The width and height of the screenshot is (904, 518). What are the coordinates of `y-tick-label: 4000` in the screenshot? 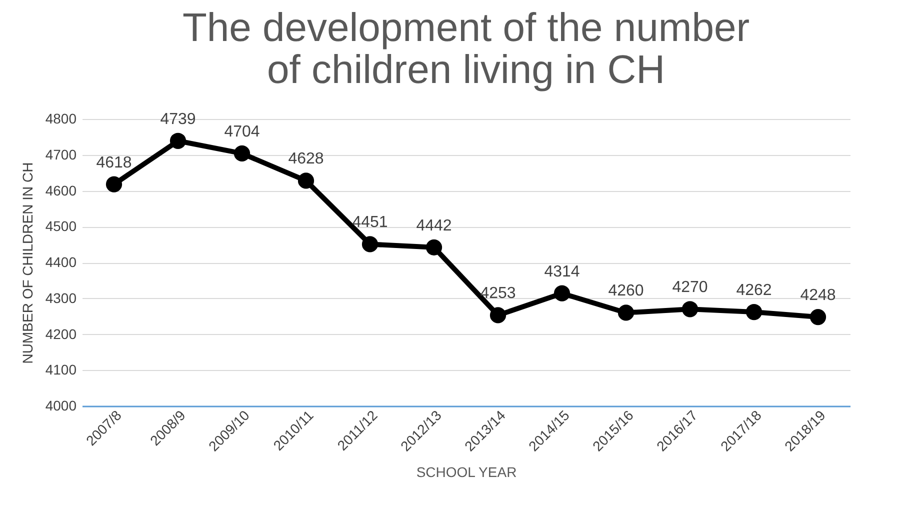 It's located at (61, 406).